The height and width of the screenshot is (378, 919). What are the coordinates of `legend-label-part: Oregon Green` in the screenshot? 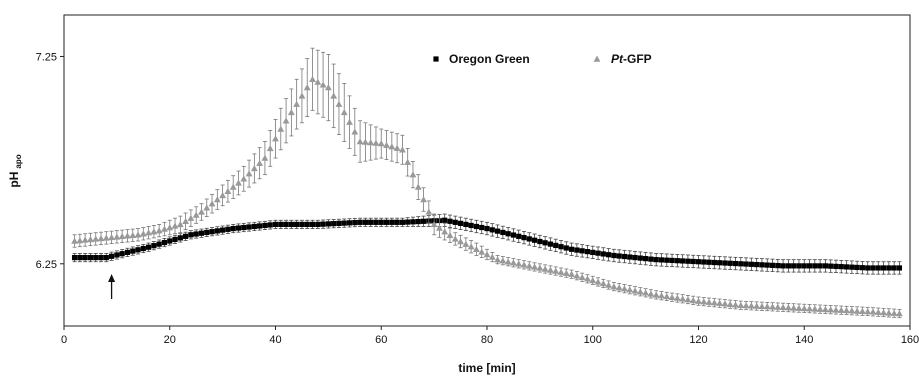 It's located at (489, 59).